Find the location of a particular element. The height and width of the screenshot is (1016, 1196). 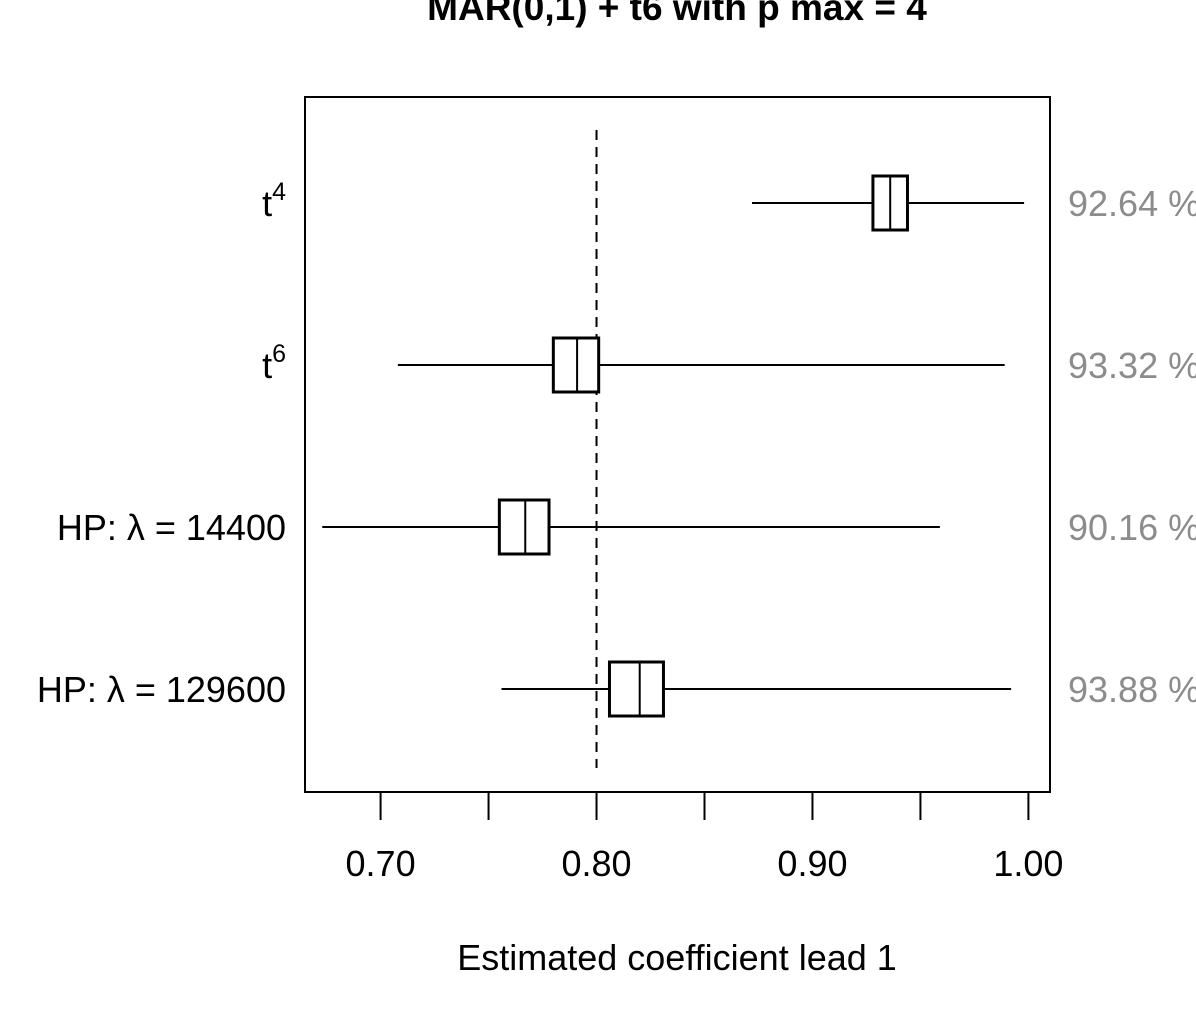

row-label: t4 is located at coordinates (274, 201).